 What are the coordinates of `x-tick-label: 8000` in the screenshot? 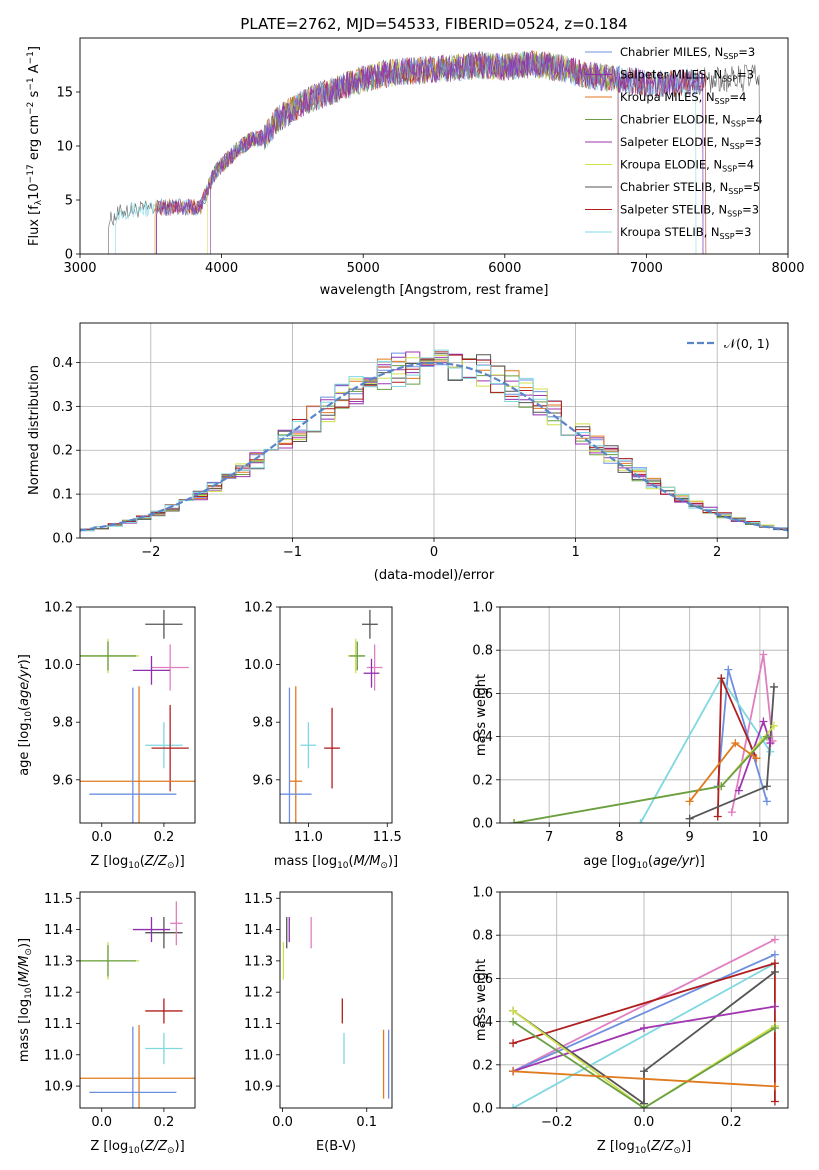 It's located at (787, 268).